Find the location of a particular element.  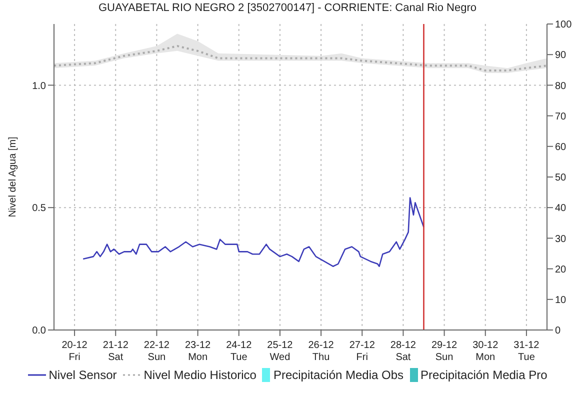

x-tick-label: 26-12 Thu is located at coordinates (321, 351).